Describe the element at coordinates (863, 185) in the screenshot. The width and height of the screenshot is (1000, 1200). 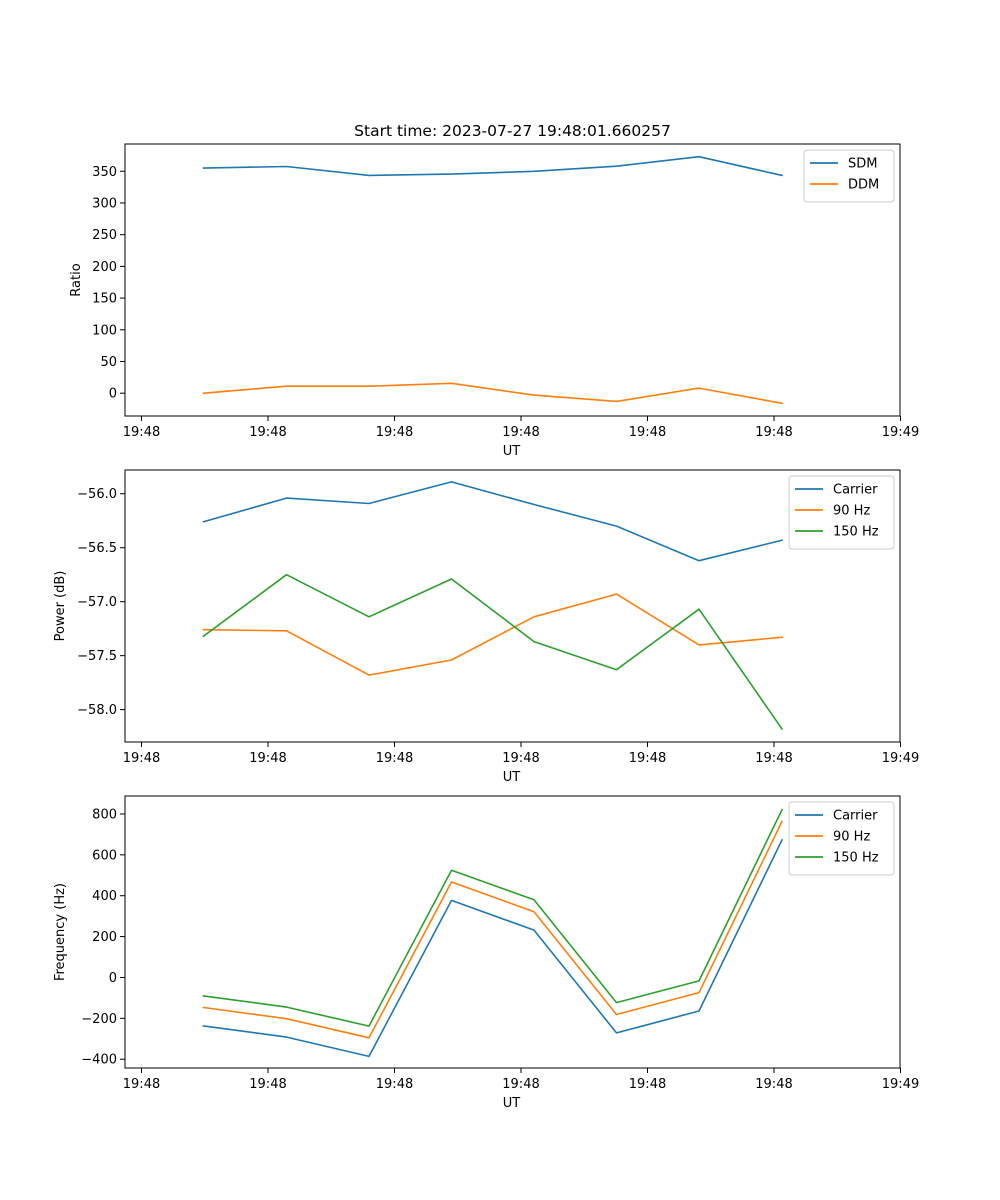
I see `legend-entry-label: DDM` at that location.